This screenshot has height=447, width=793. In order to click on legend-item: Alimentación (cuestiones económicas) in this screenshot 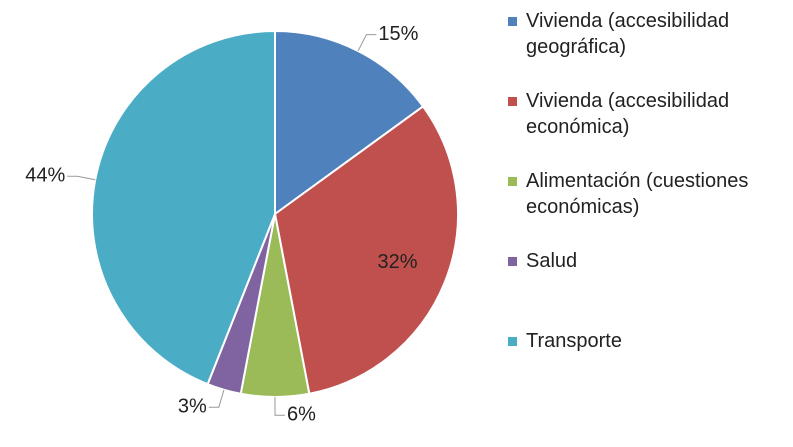, I will do `click(650, 208)`.